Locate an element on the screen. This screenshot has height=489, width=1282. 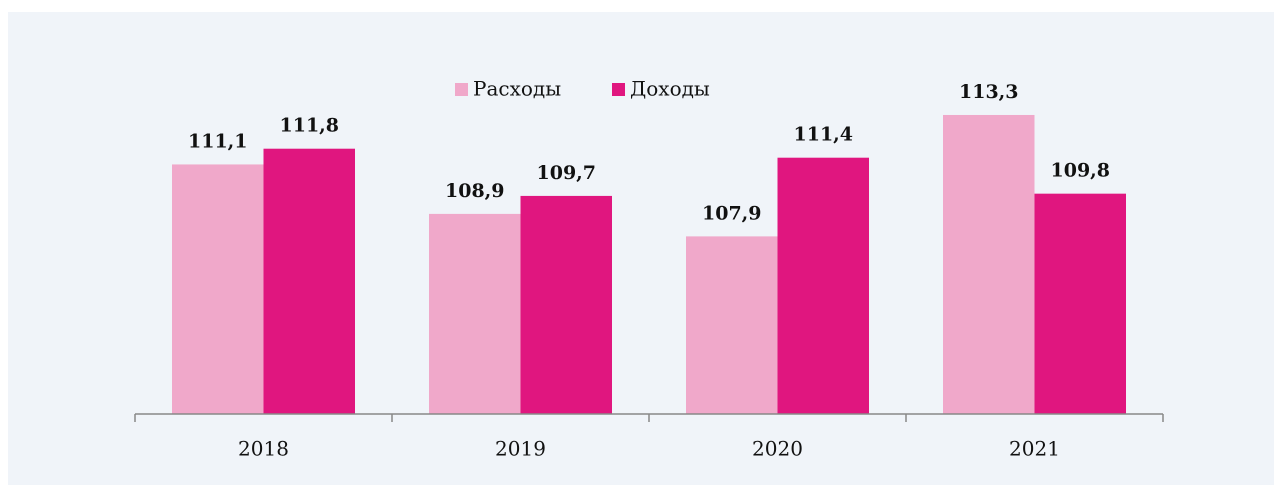
x-tick-label: 2019 is located at coordinates (520, 449).